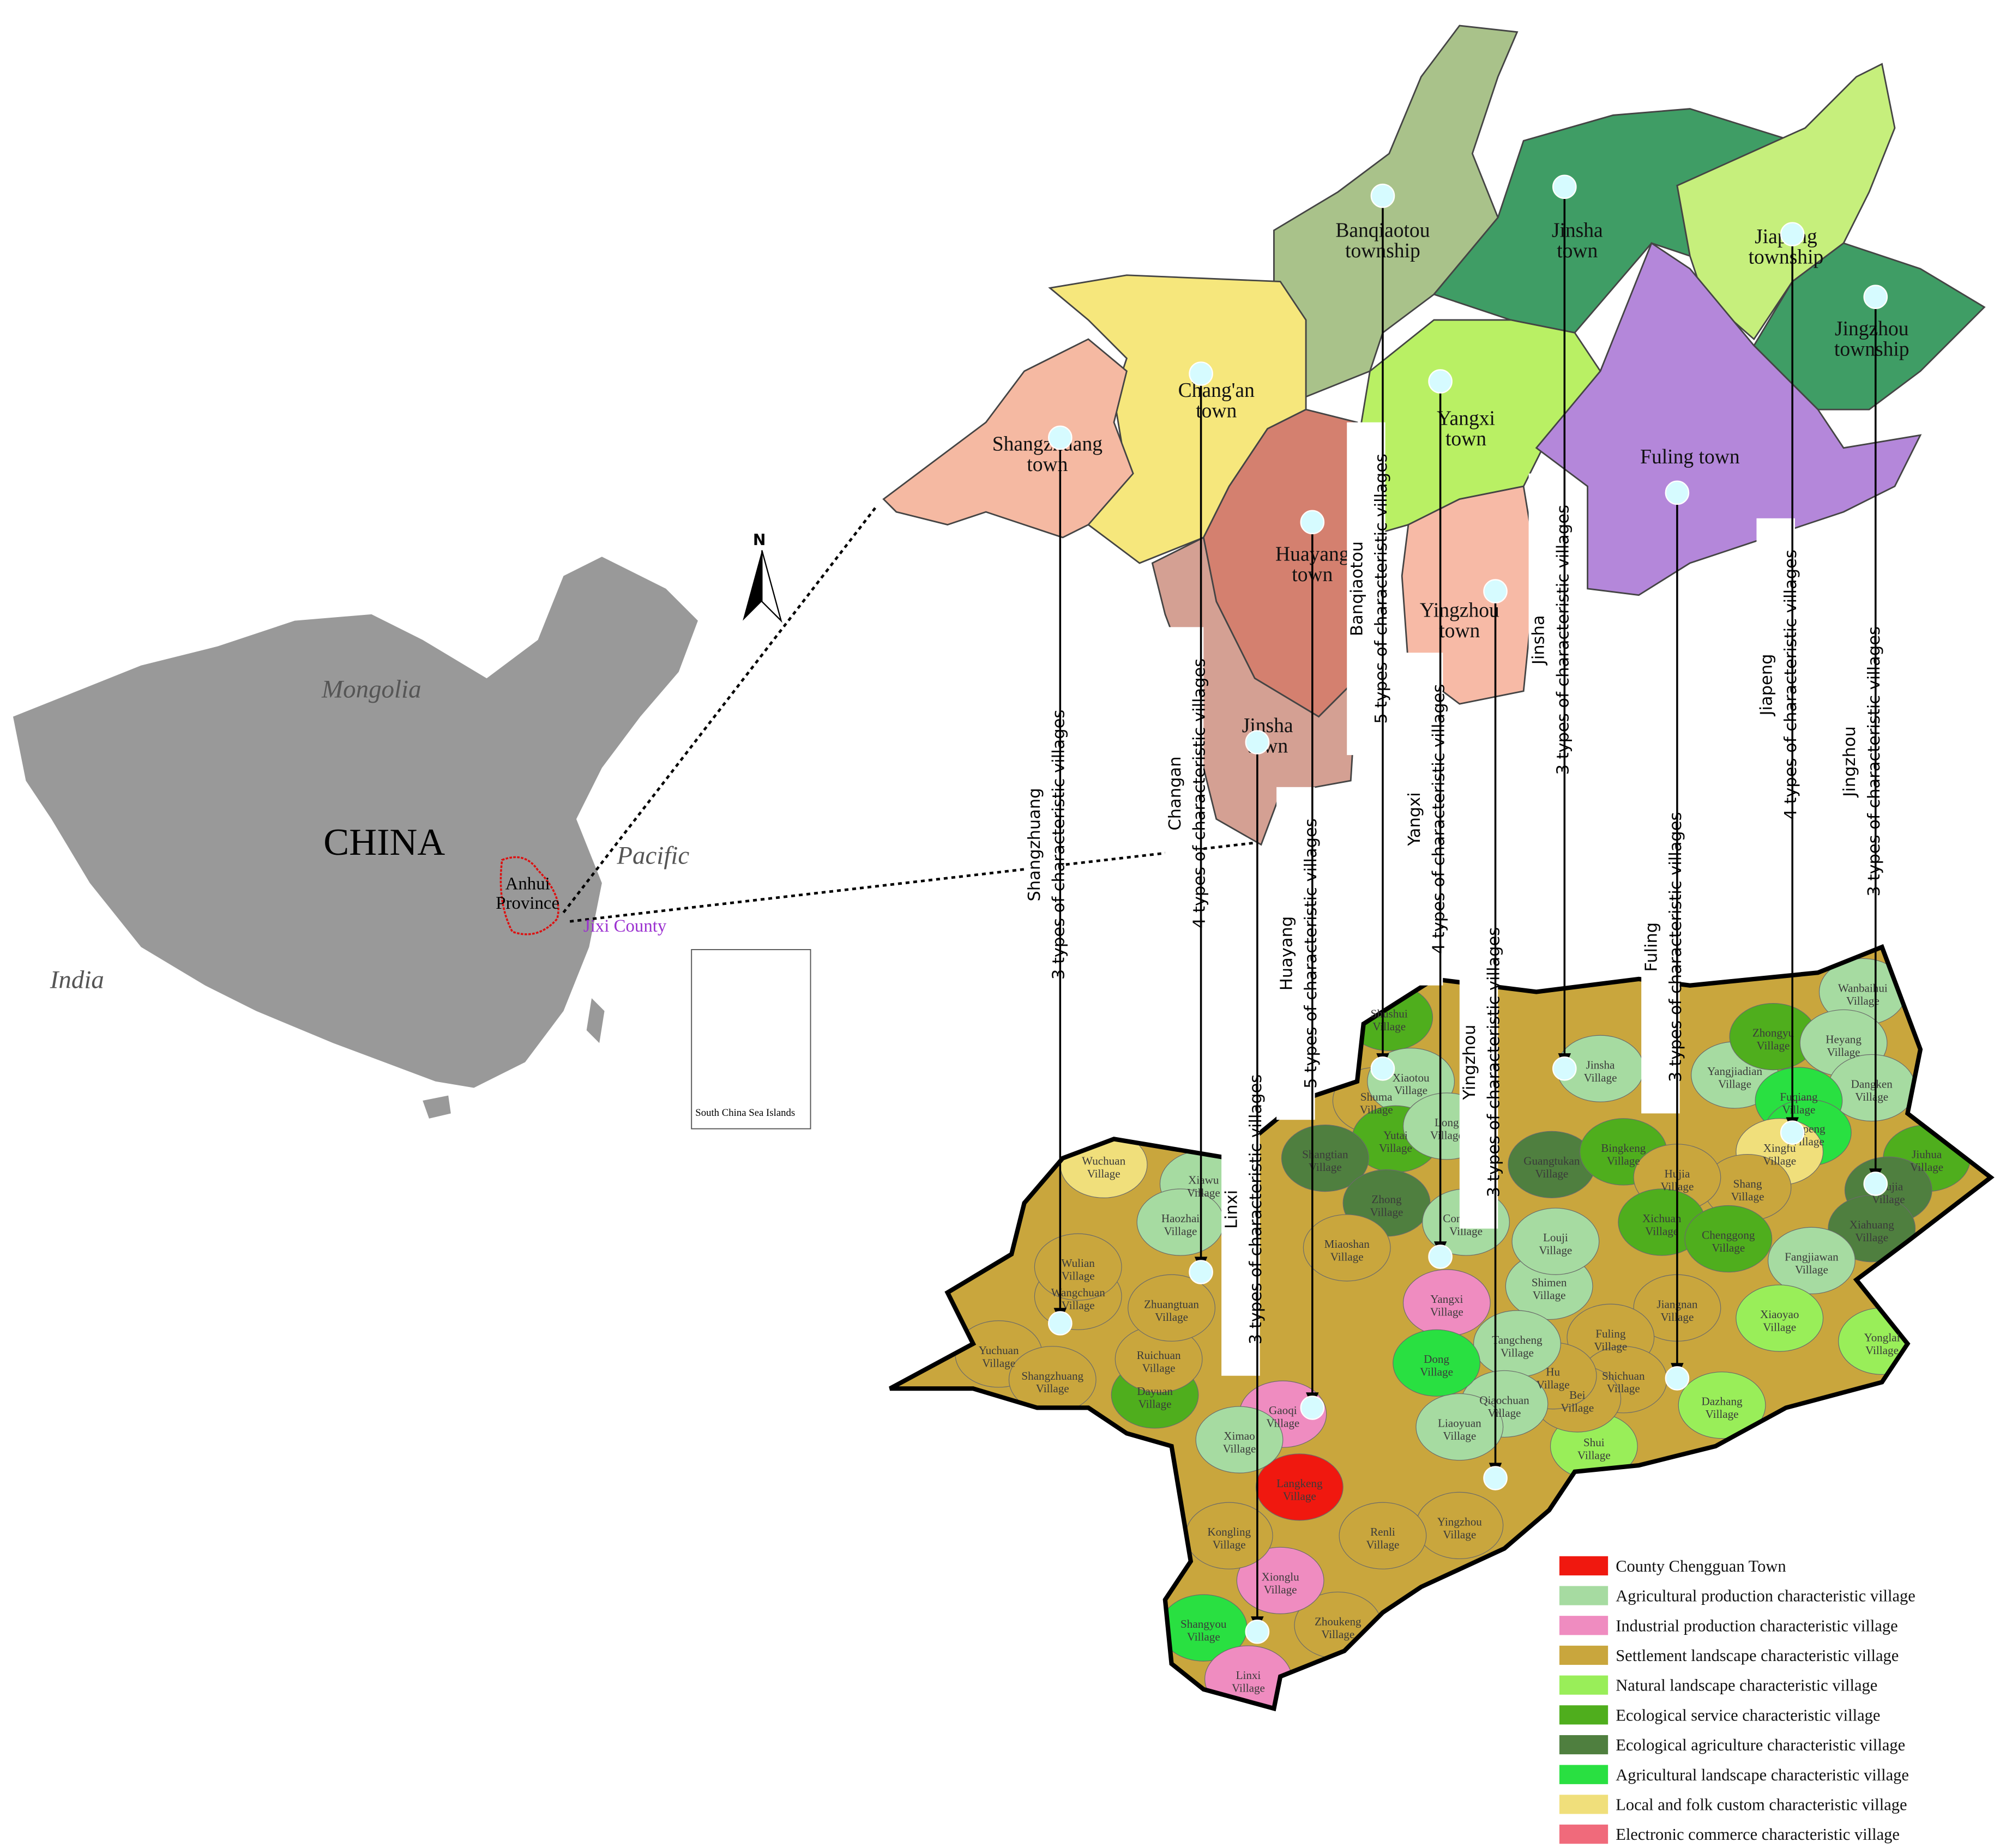 Image resolution: width=2000 pixels, height=1848 pixels. Describe the element at coordinates (1553, 1379) in the screenshot. I see `village-label: Hu Village` at that location.